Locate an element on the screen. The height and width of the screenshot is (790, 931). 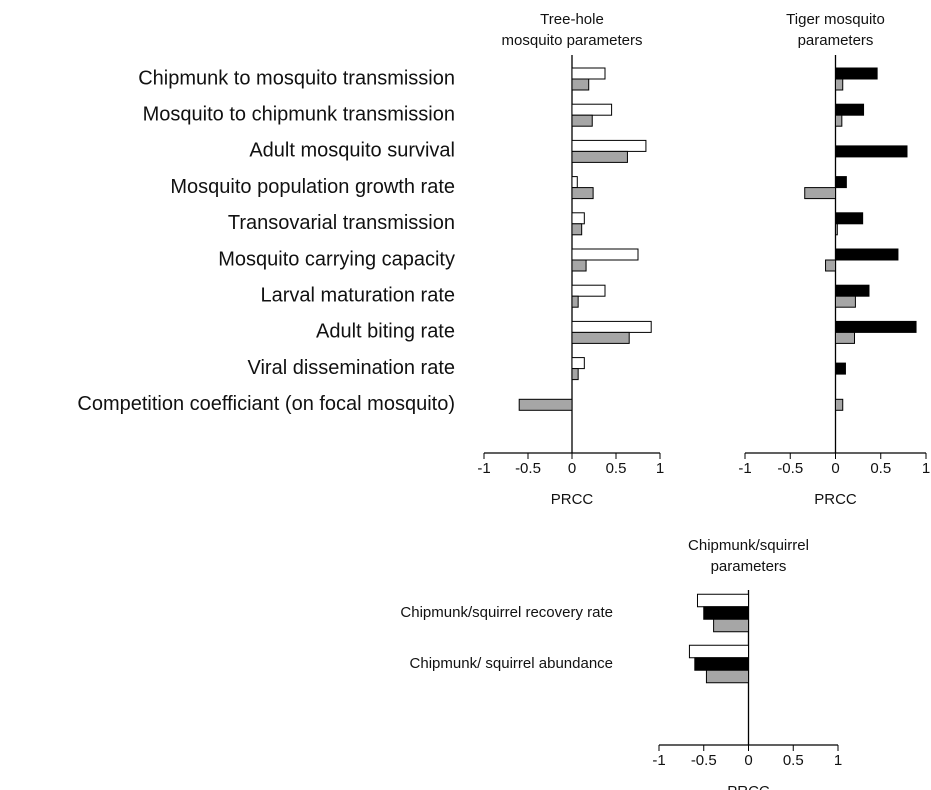
category-label: Chipmunk/squirrel recovery rate is located at coordinates (506, 612).